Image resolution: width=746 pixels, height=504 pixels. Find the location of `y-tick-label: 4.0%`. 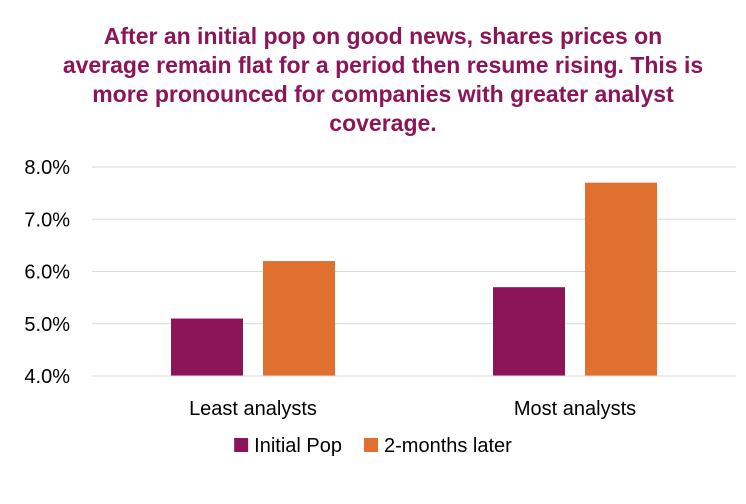

y-tick-label: 4.0% is located at coordinates (47, 377).